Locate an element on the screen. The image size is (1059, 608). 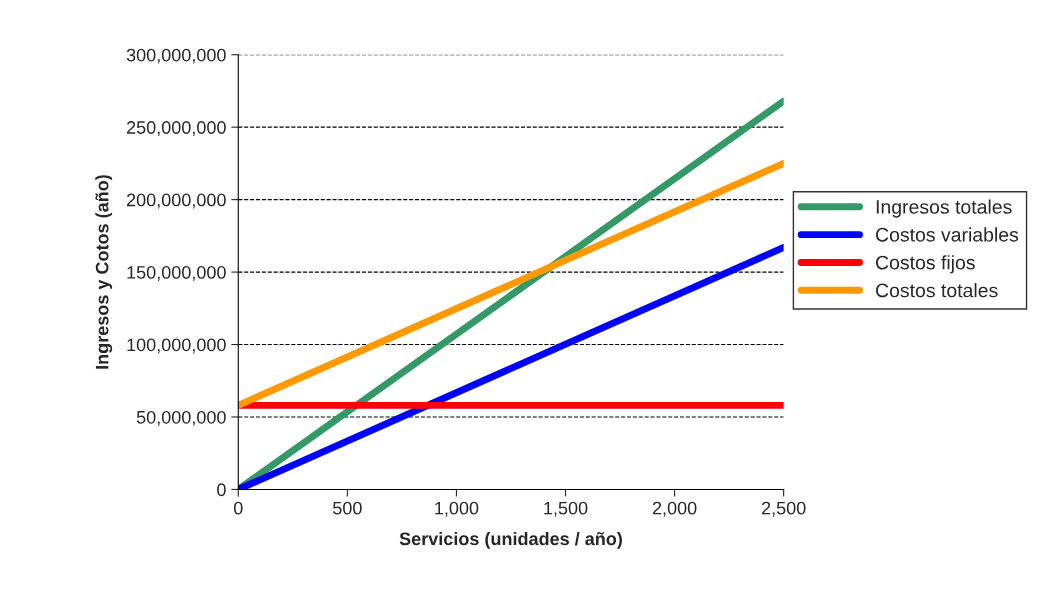
legend-label: Costos variables is located at coordinates (947, 234).